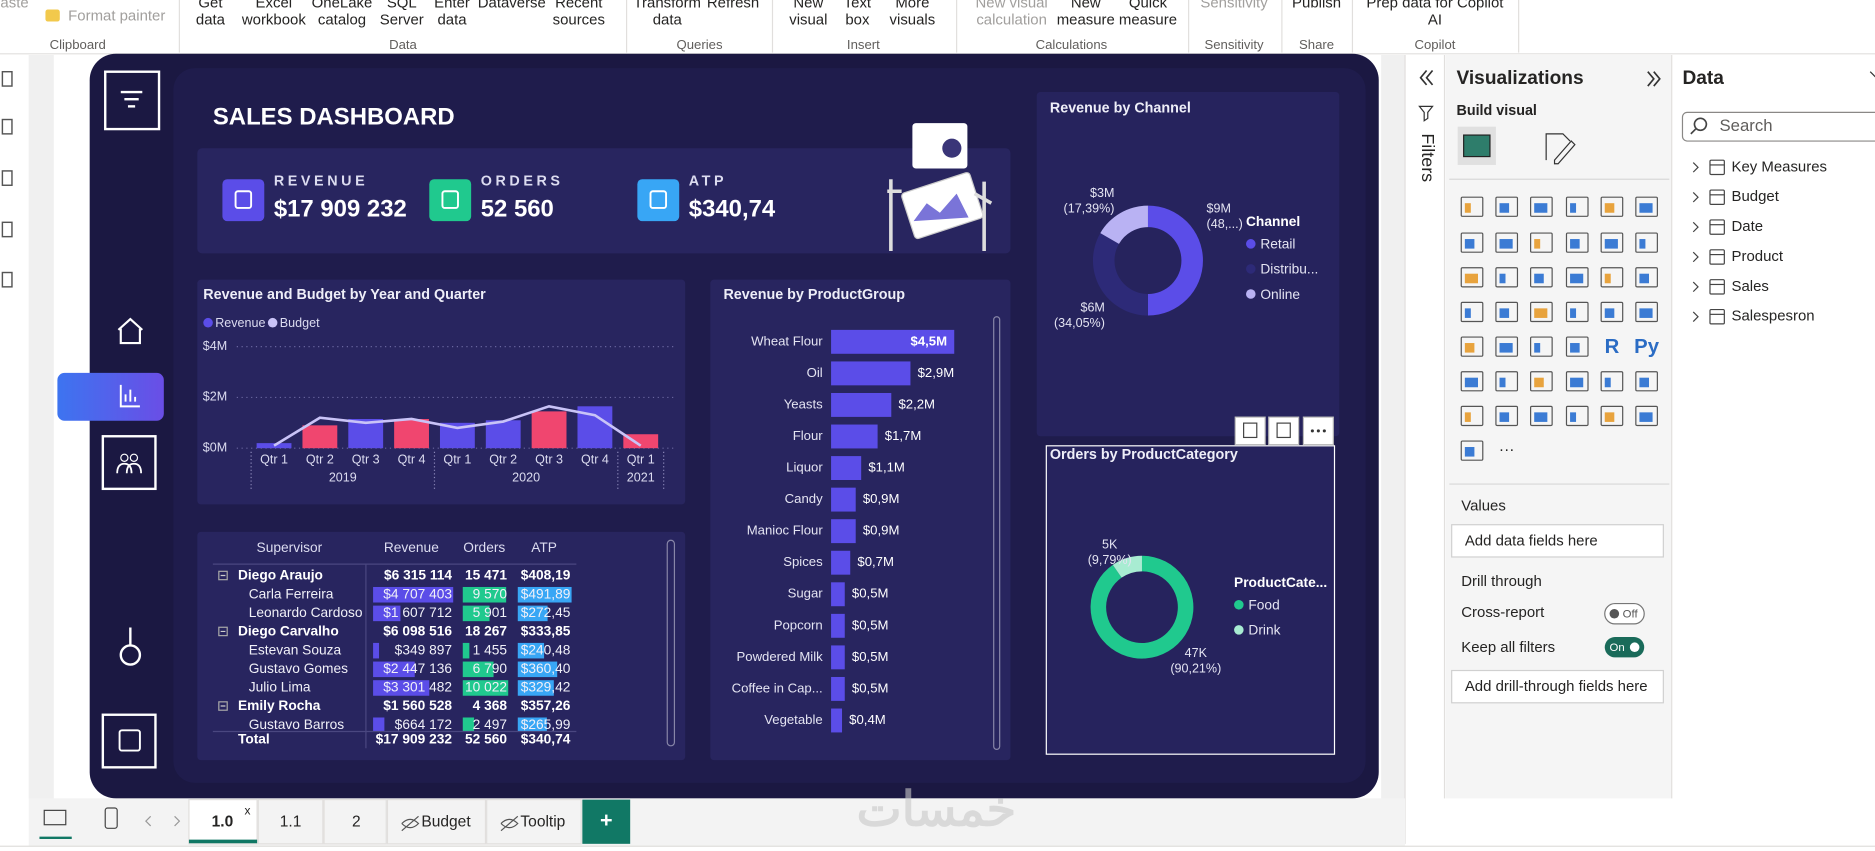 This screenshot has width=1875, height=851. Describe the element at coordinates (542, 821) in the screenshot. I see `page-tab-label: Tooltip` at that location.